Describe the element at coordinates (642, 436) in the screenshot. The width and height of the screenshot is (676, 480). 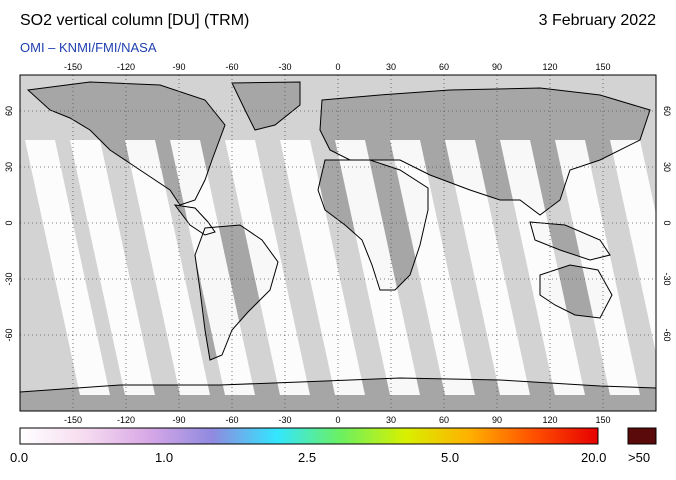
I see `colorbar-overflow-swatch` at that location.